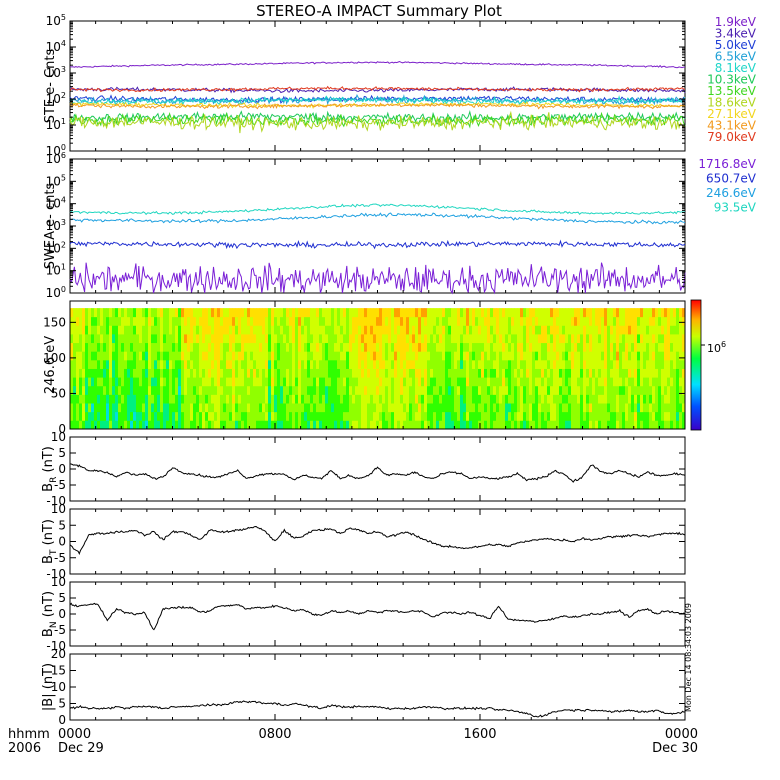 Image resolution: width=780 pixels, height=780 pixels. I want to click on y-tick-label: 0, so click(62, 720).